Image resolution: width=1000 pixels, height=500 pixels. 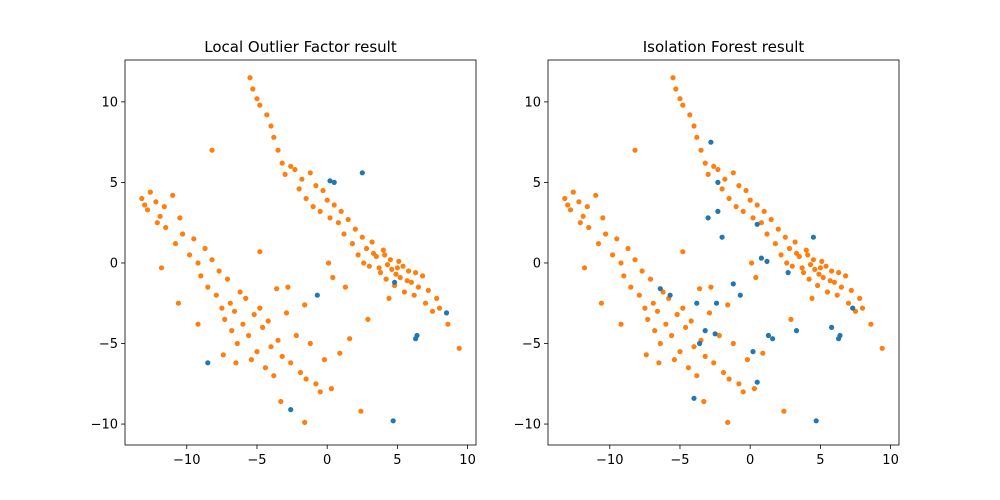 I want to click on iforest-ytick-label-4: 10, so click(x=532, y=102).